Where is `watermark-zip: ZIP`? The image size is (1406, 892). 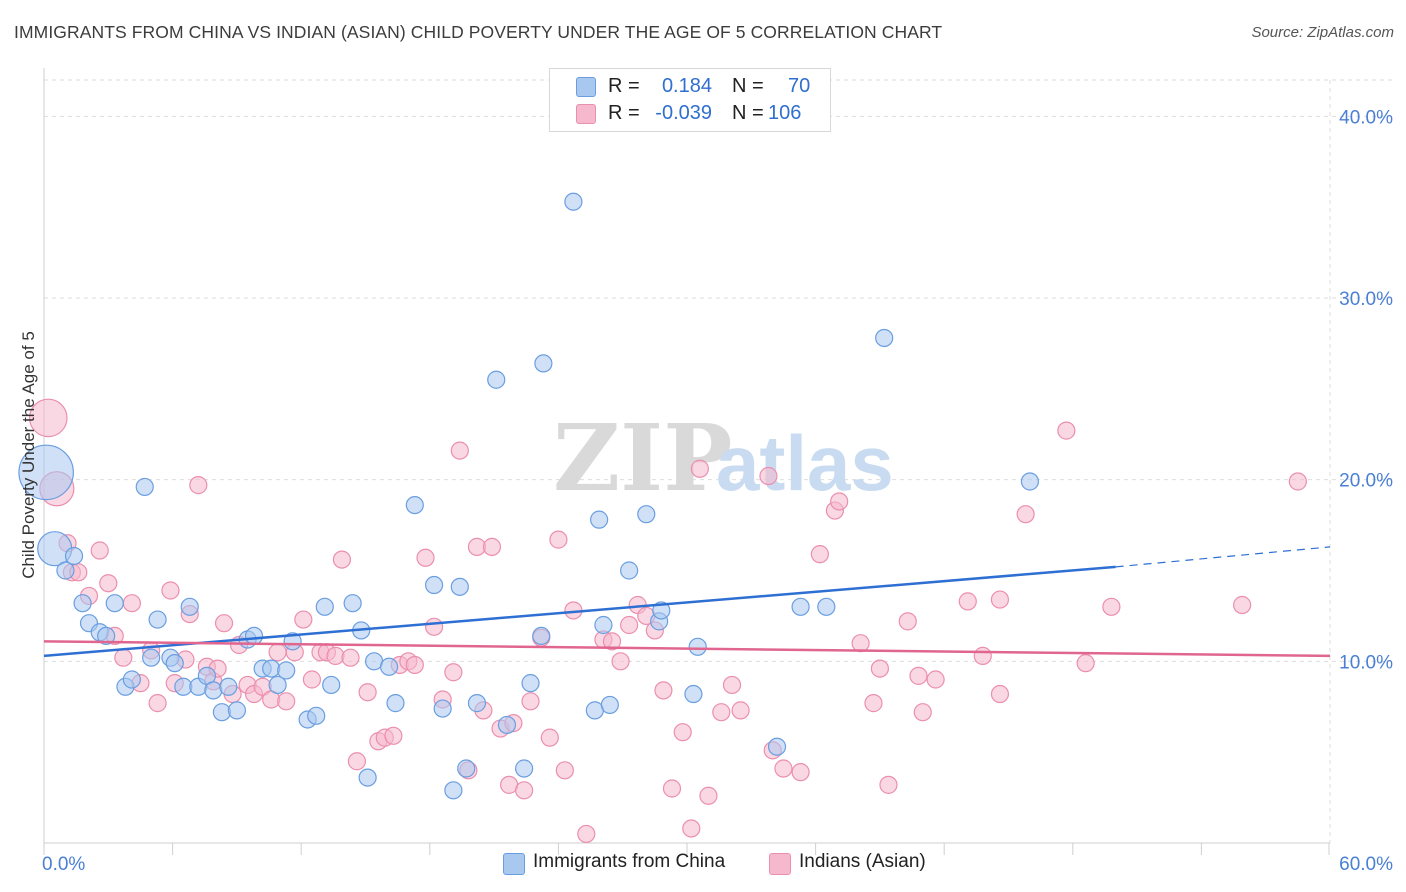
watermark-zip: ZIP is located at coordinates (642, 458).